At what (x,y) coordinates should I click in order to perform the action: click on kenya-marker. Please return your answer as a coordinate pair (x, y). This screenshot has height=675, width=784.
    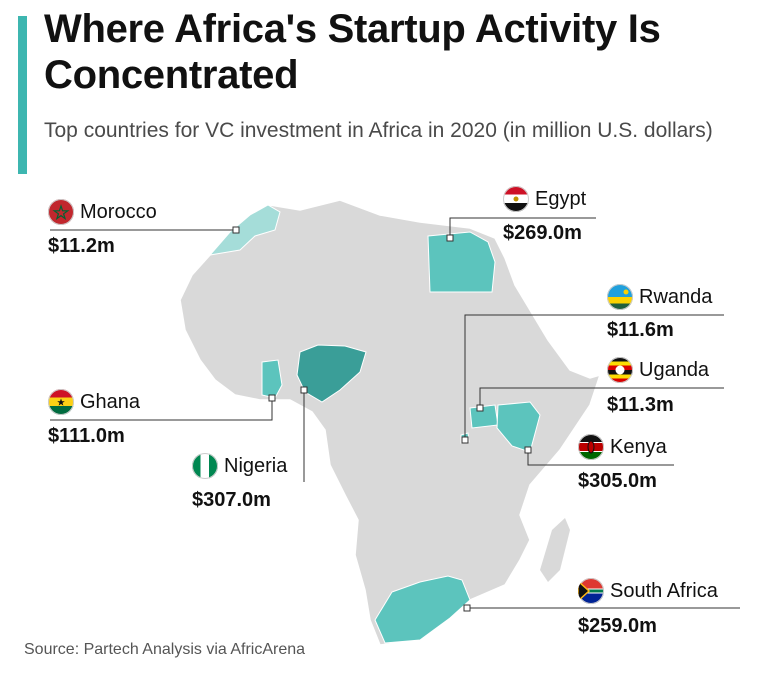
    Looking at the image, I should click on (528, 450).